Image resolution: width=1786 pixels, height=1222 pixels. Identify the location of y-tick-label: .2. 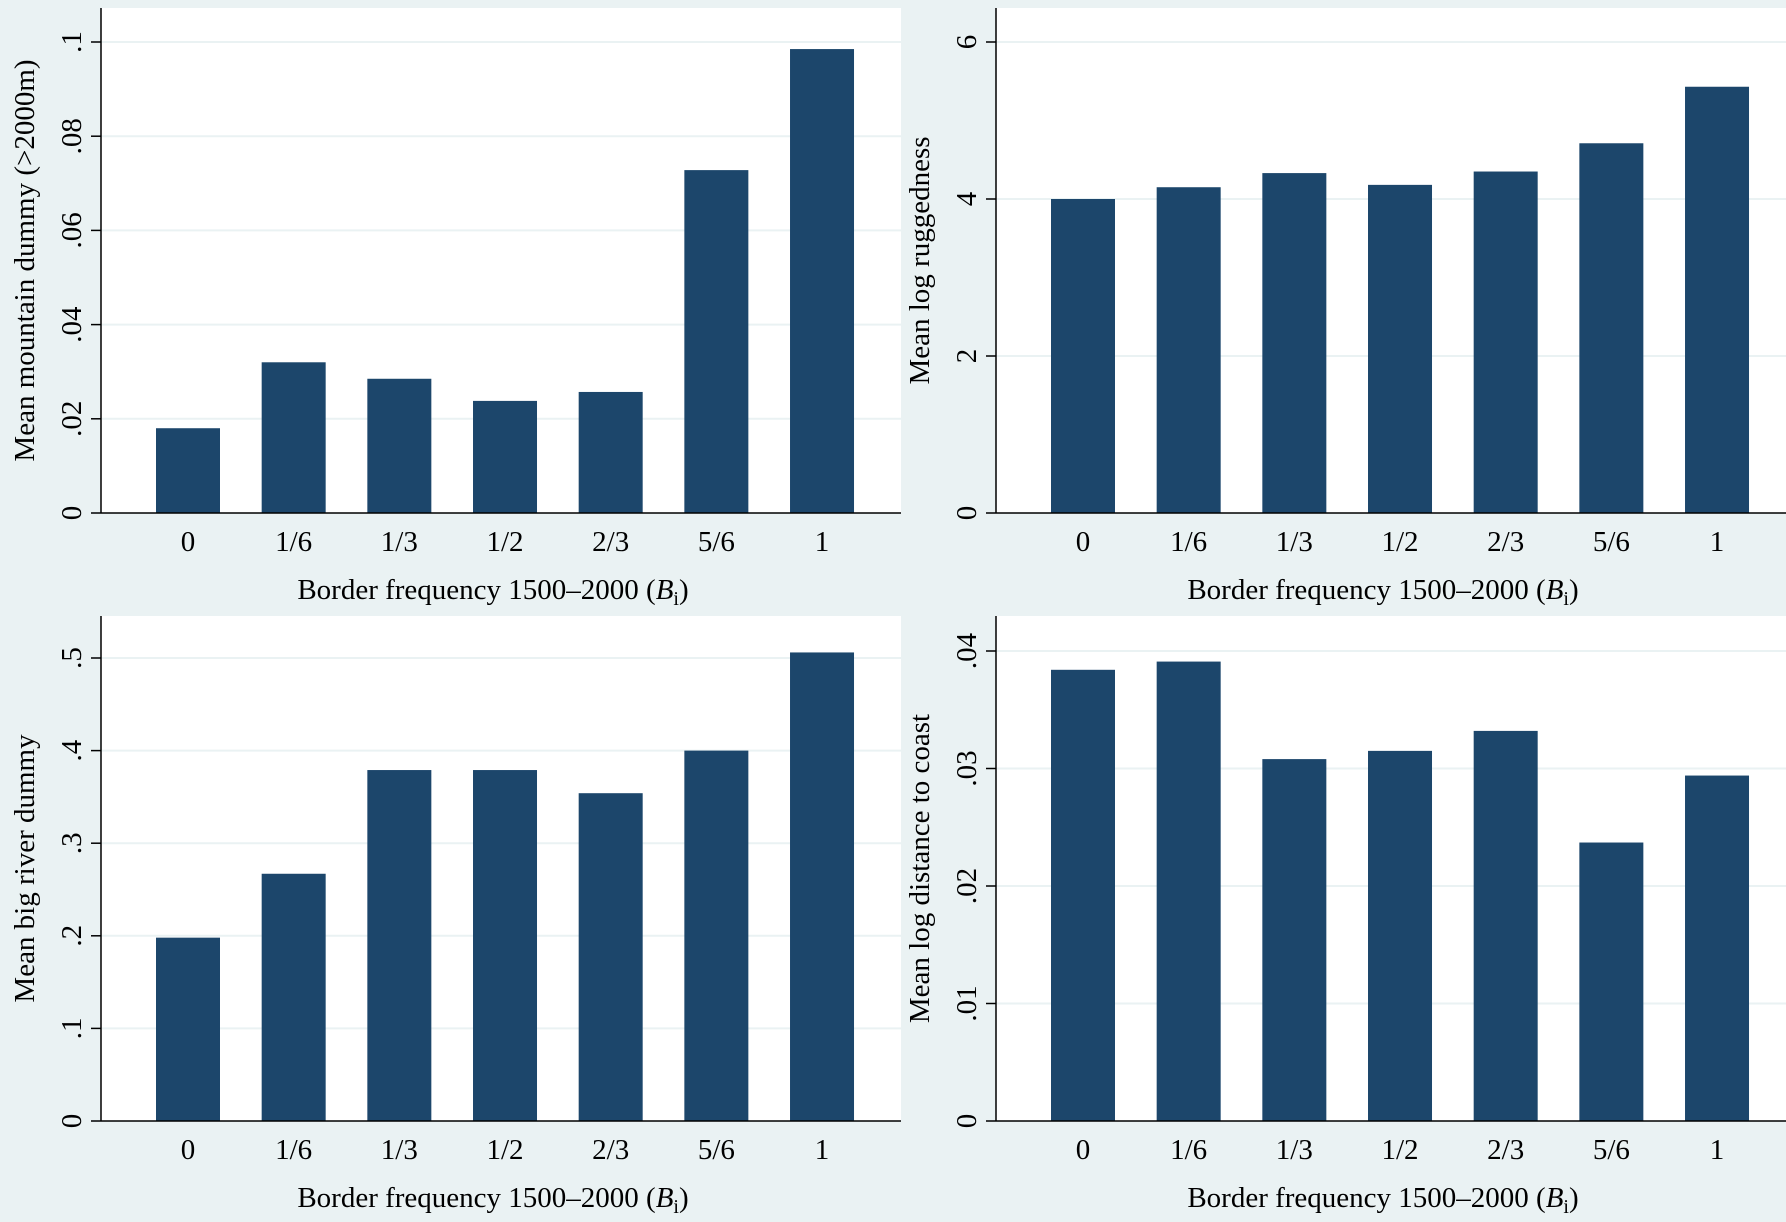
(72, 936).